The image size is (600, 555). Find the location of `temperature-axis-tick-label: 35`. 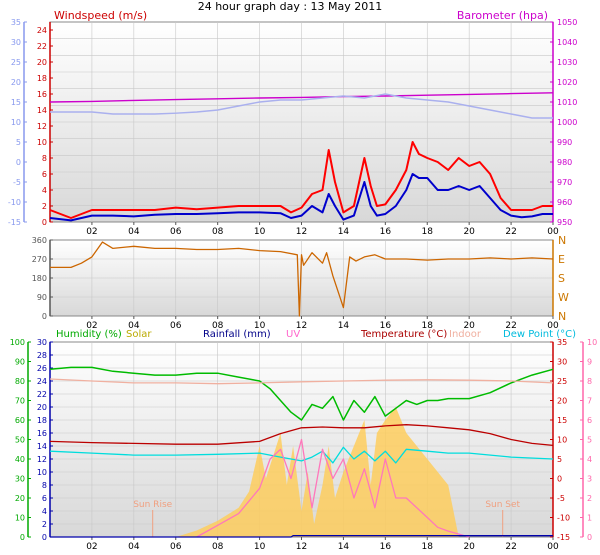

temperature-axis-tick-label: 35 is located at coordinates (562, 342).